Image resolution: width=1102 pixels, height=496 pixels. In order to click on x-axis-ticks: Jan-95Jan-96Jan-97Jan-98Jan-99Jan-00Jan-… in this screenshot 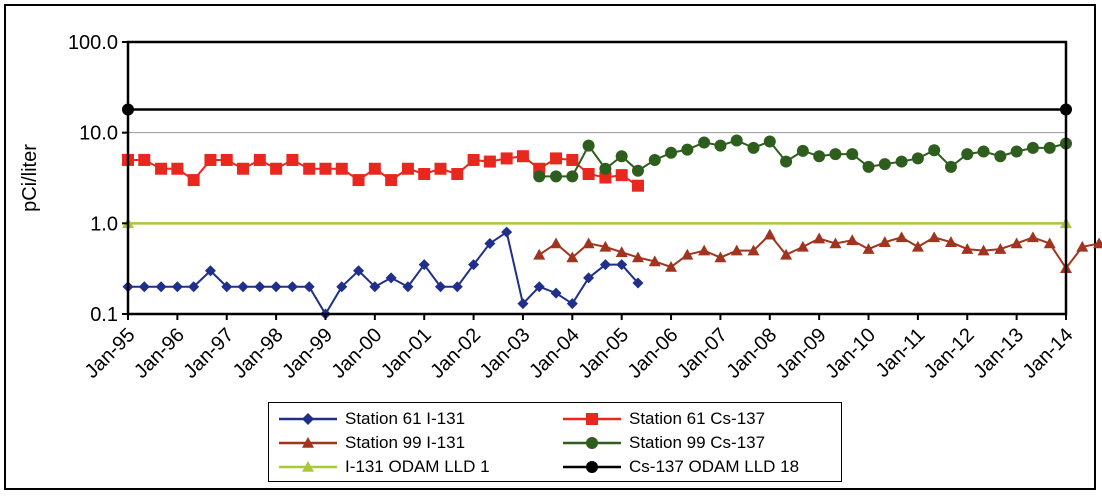, I will do `click(579, 348)`.